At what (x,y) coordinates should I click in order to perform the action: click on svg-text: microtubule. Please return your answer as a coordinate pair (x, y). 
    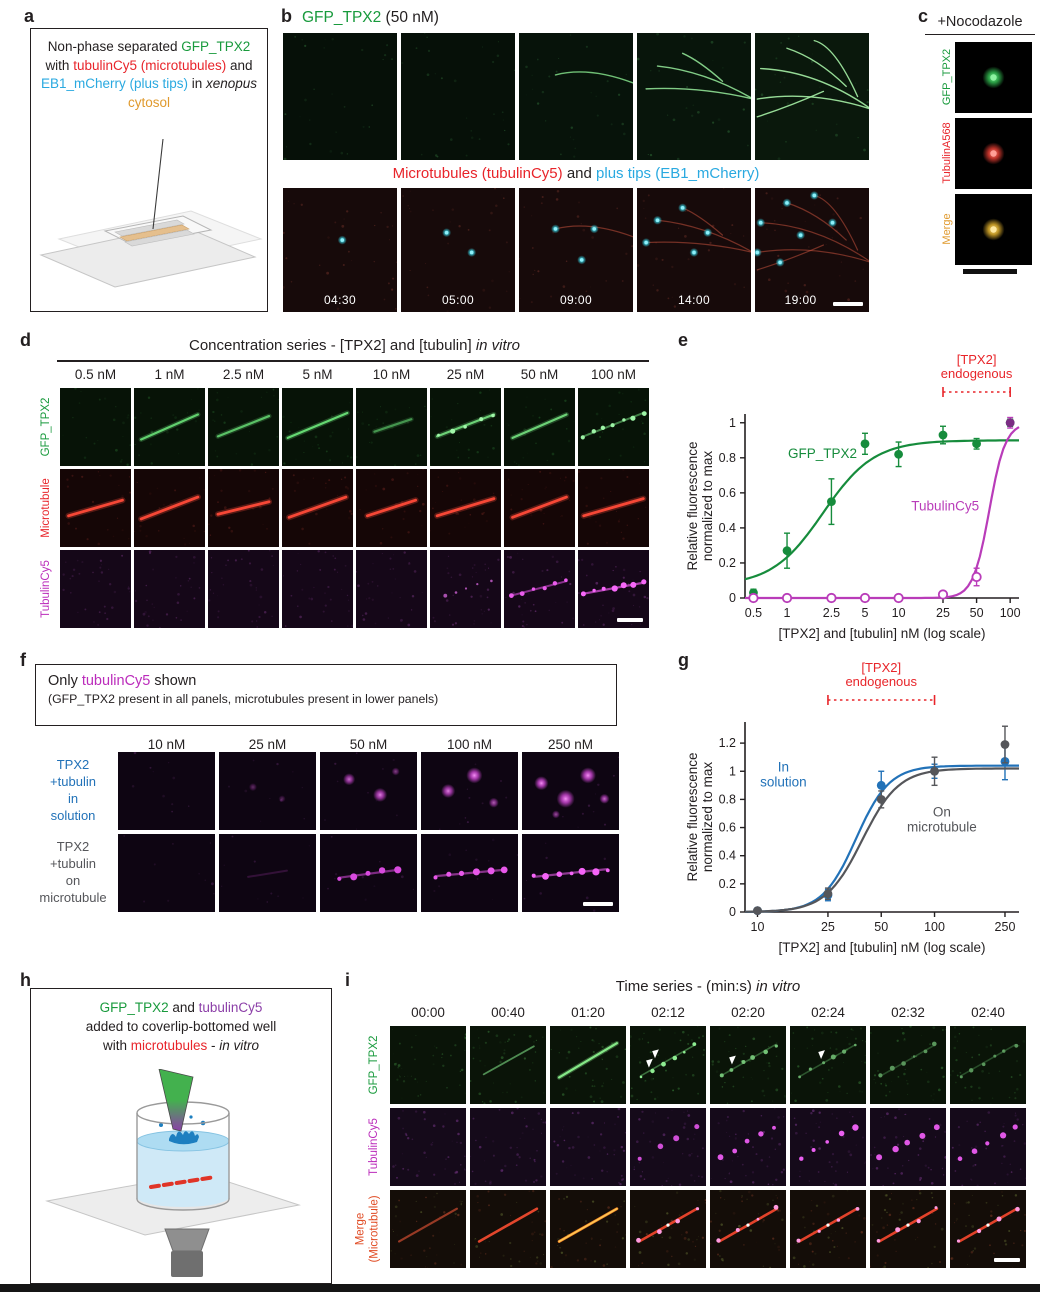
    Looking at the image, I should click on (942, 826).